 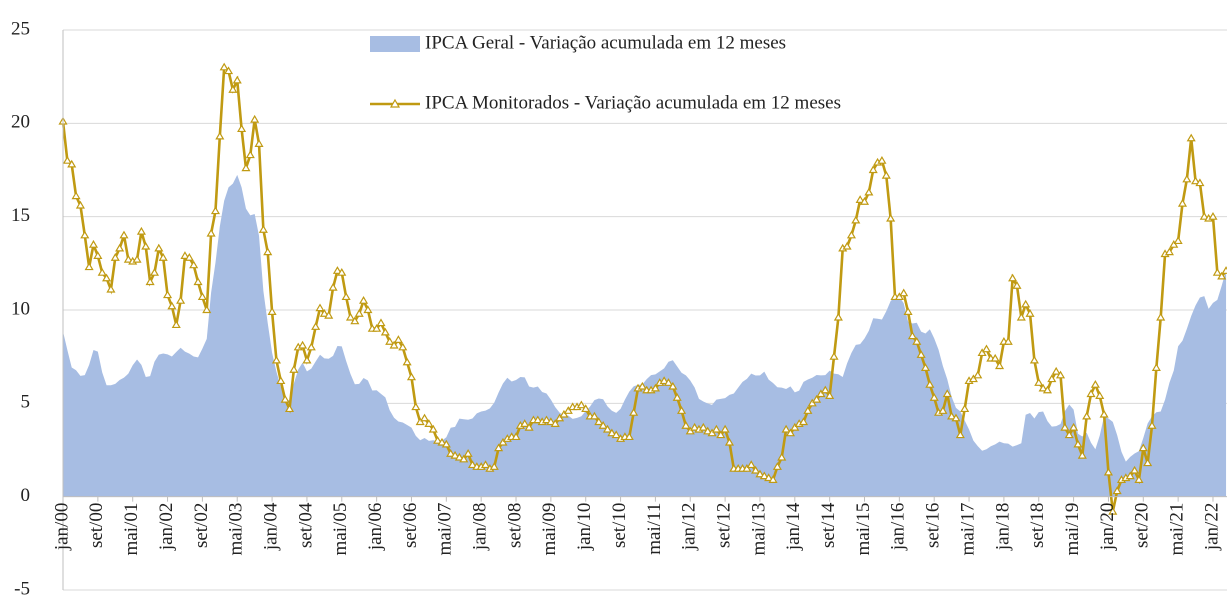 What do you see at coordinates (1176, 529) in the screenshot?
I see `x-tick-label: mai/21` at bounding box center [1176, 529].